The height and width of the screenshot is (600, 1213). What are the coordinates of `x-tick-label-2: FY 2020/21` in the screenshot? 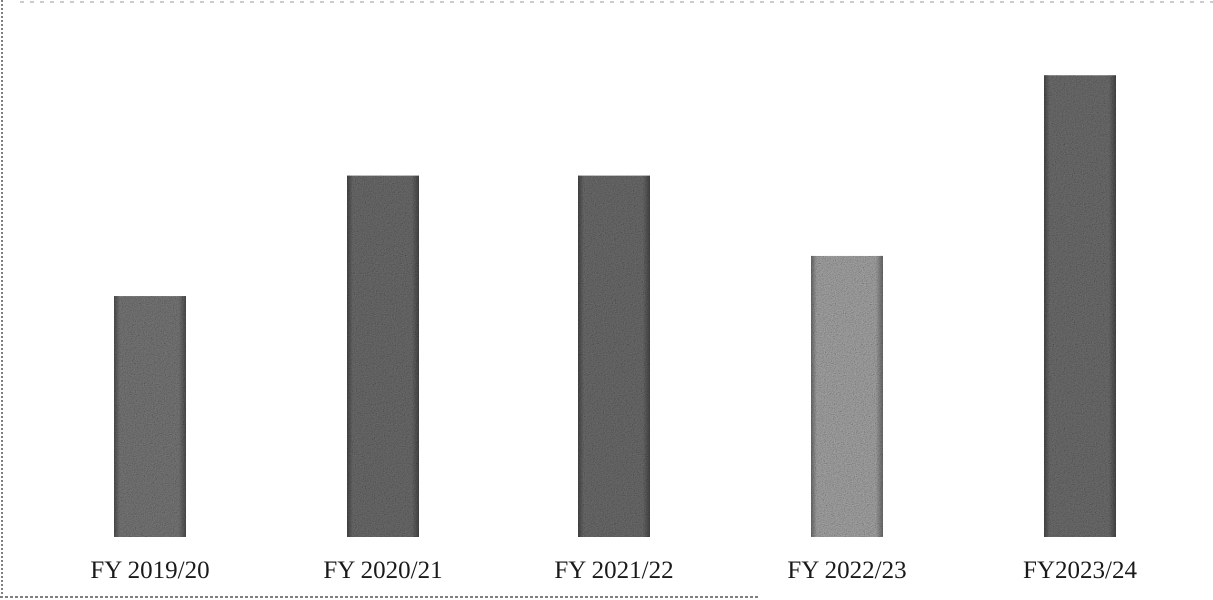 It's located at (382, 570).